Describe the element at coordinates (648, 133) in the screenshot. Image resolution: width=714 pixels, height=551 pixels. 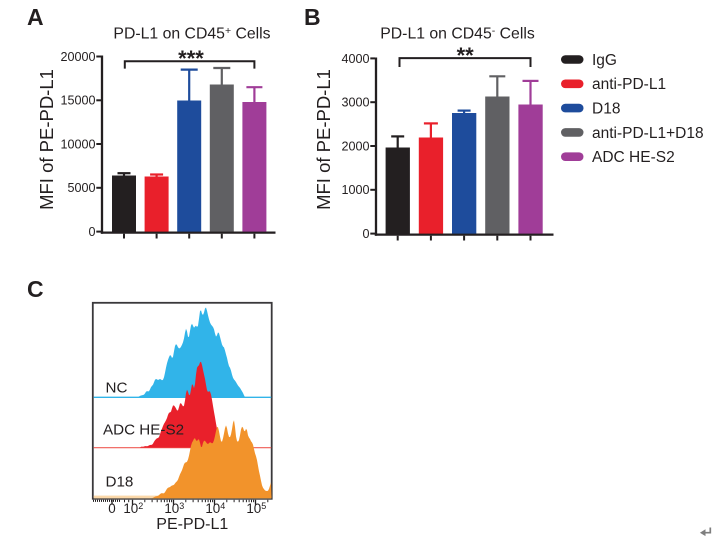
I see `svg-text: anti-PD-L1+D18` at that location.